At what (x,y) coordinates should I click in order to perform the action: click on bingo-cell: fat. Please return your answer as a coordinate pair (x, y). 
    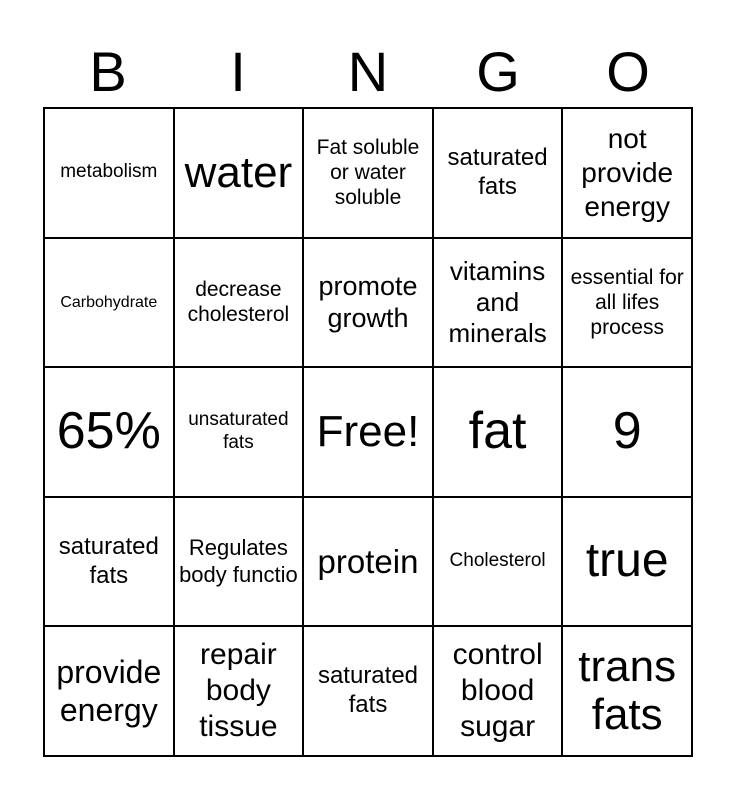
    Looking at the image, I should click on (497, 432).